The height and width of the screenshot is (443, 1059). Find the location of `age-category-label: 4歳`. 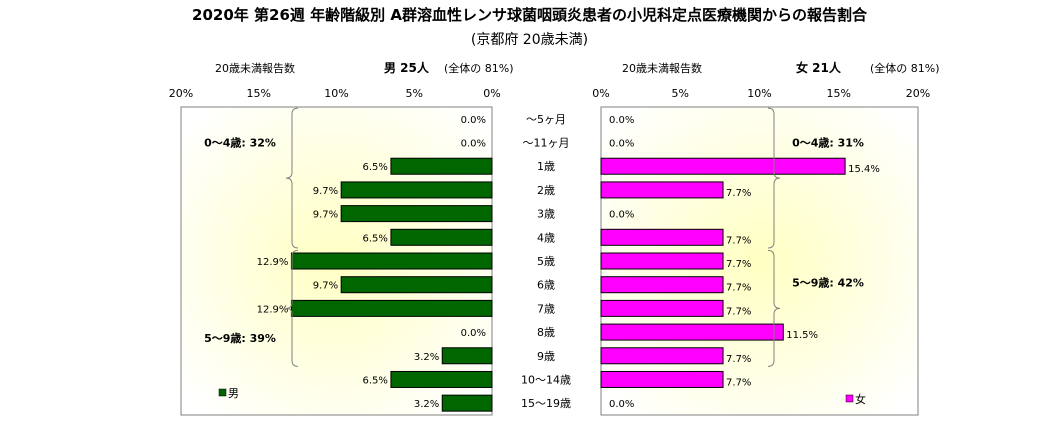

age-category-label: 4歳 is located at coordinates (546, 237).